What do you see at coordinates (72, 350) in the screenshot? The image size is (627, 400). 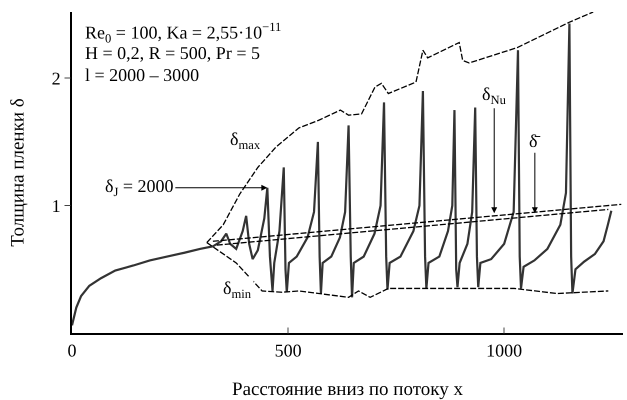 I see `x-tick-label: 0` at bounding box center [72, 350].